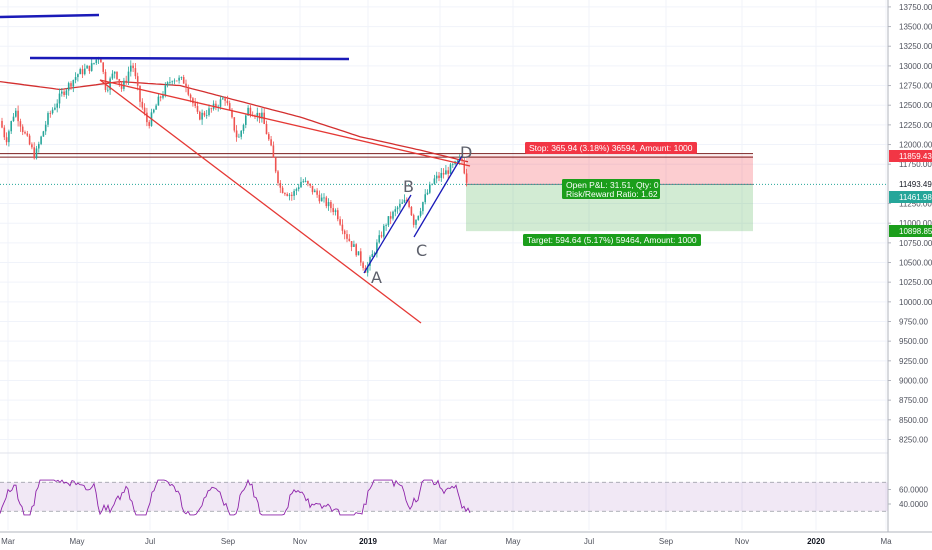 Image resolution: width=932 pixels, height=550 pixels. Describe the element at coordinates (150, 541) in the screenshot. I see `time-tick-label: Jul` at that location.